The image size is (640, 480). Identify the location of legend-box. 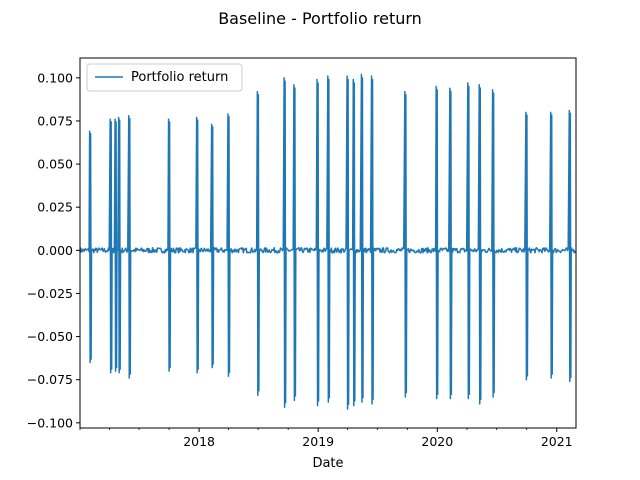
(164, 77).